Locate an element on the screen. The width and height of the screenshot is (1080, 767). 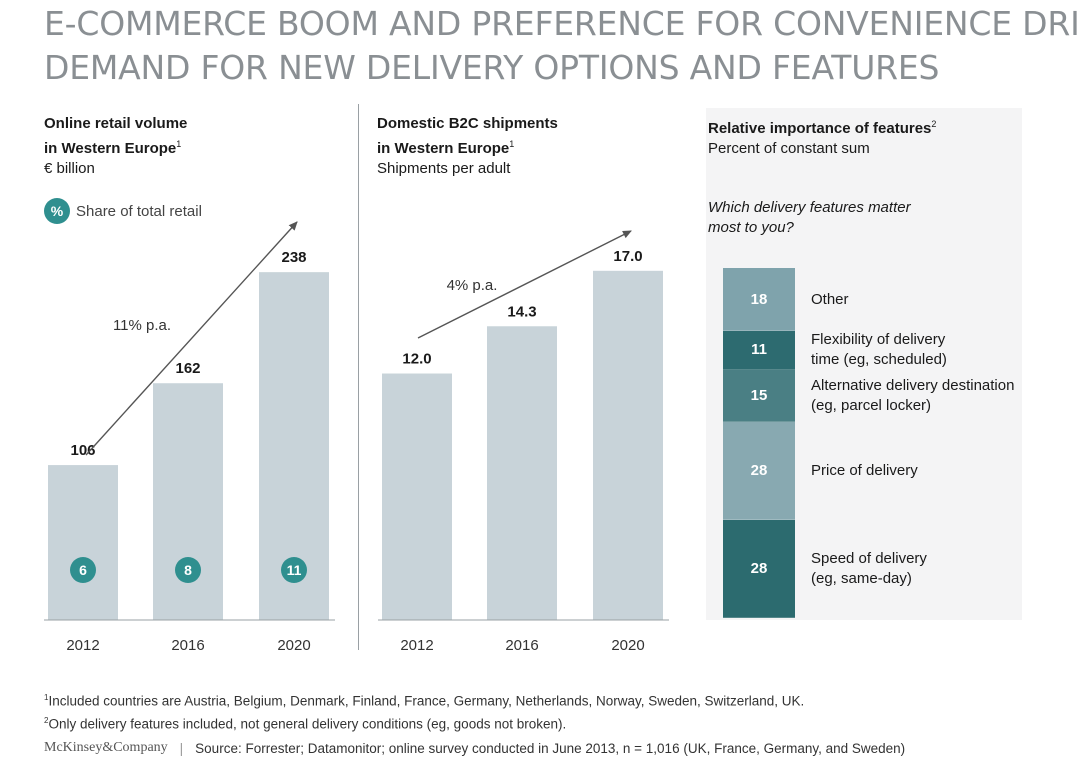
share-badge-2020 is located at coordinates (294, 570).